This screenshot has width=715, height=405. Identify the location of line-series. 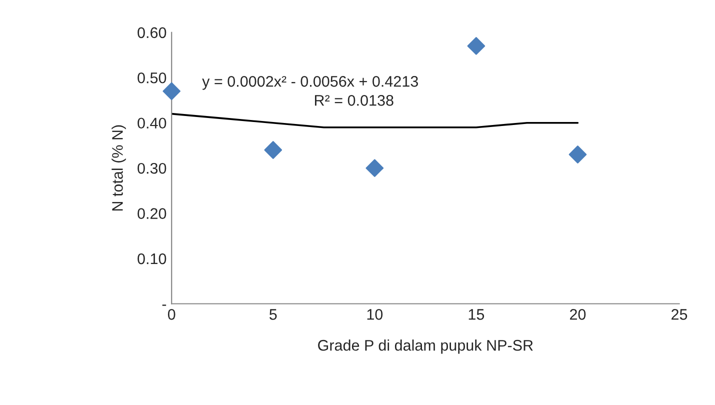
(375, 120).